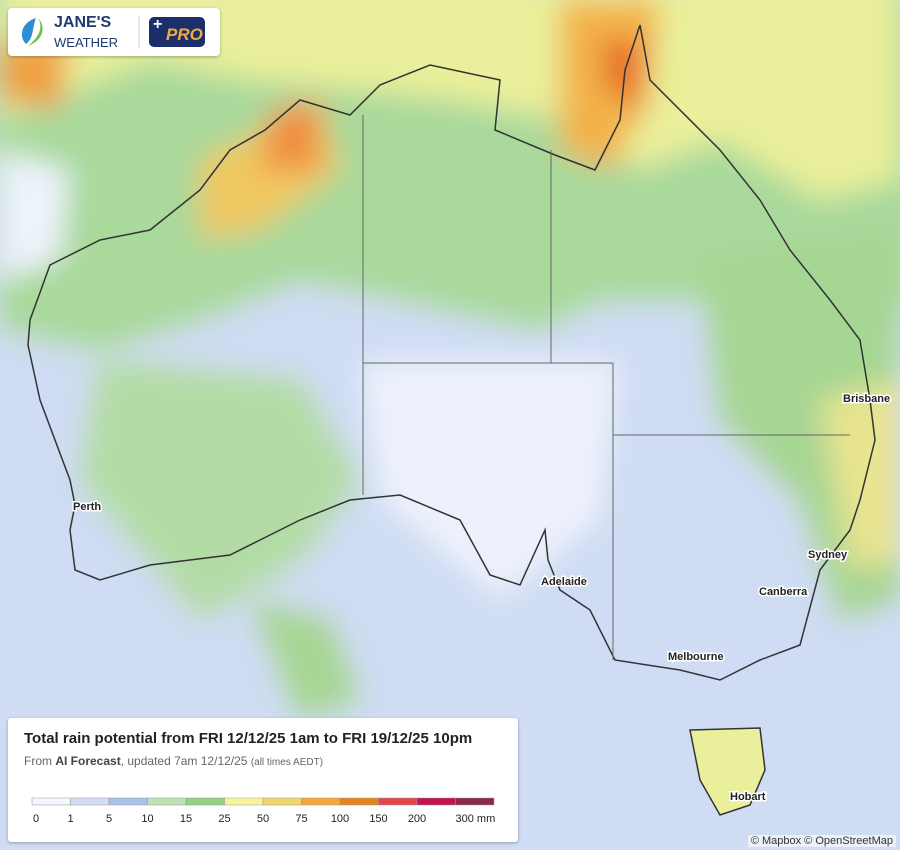  Describe the element at coordinates (184, 34) in the screenshot. I see `logo-badge: PRO` at that location.